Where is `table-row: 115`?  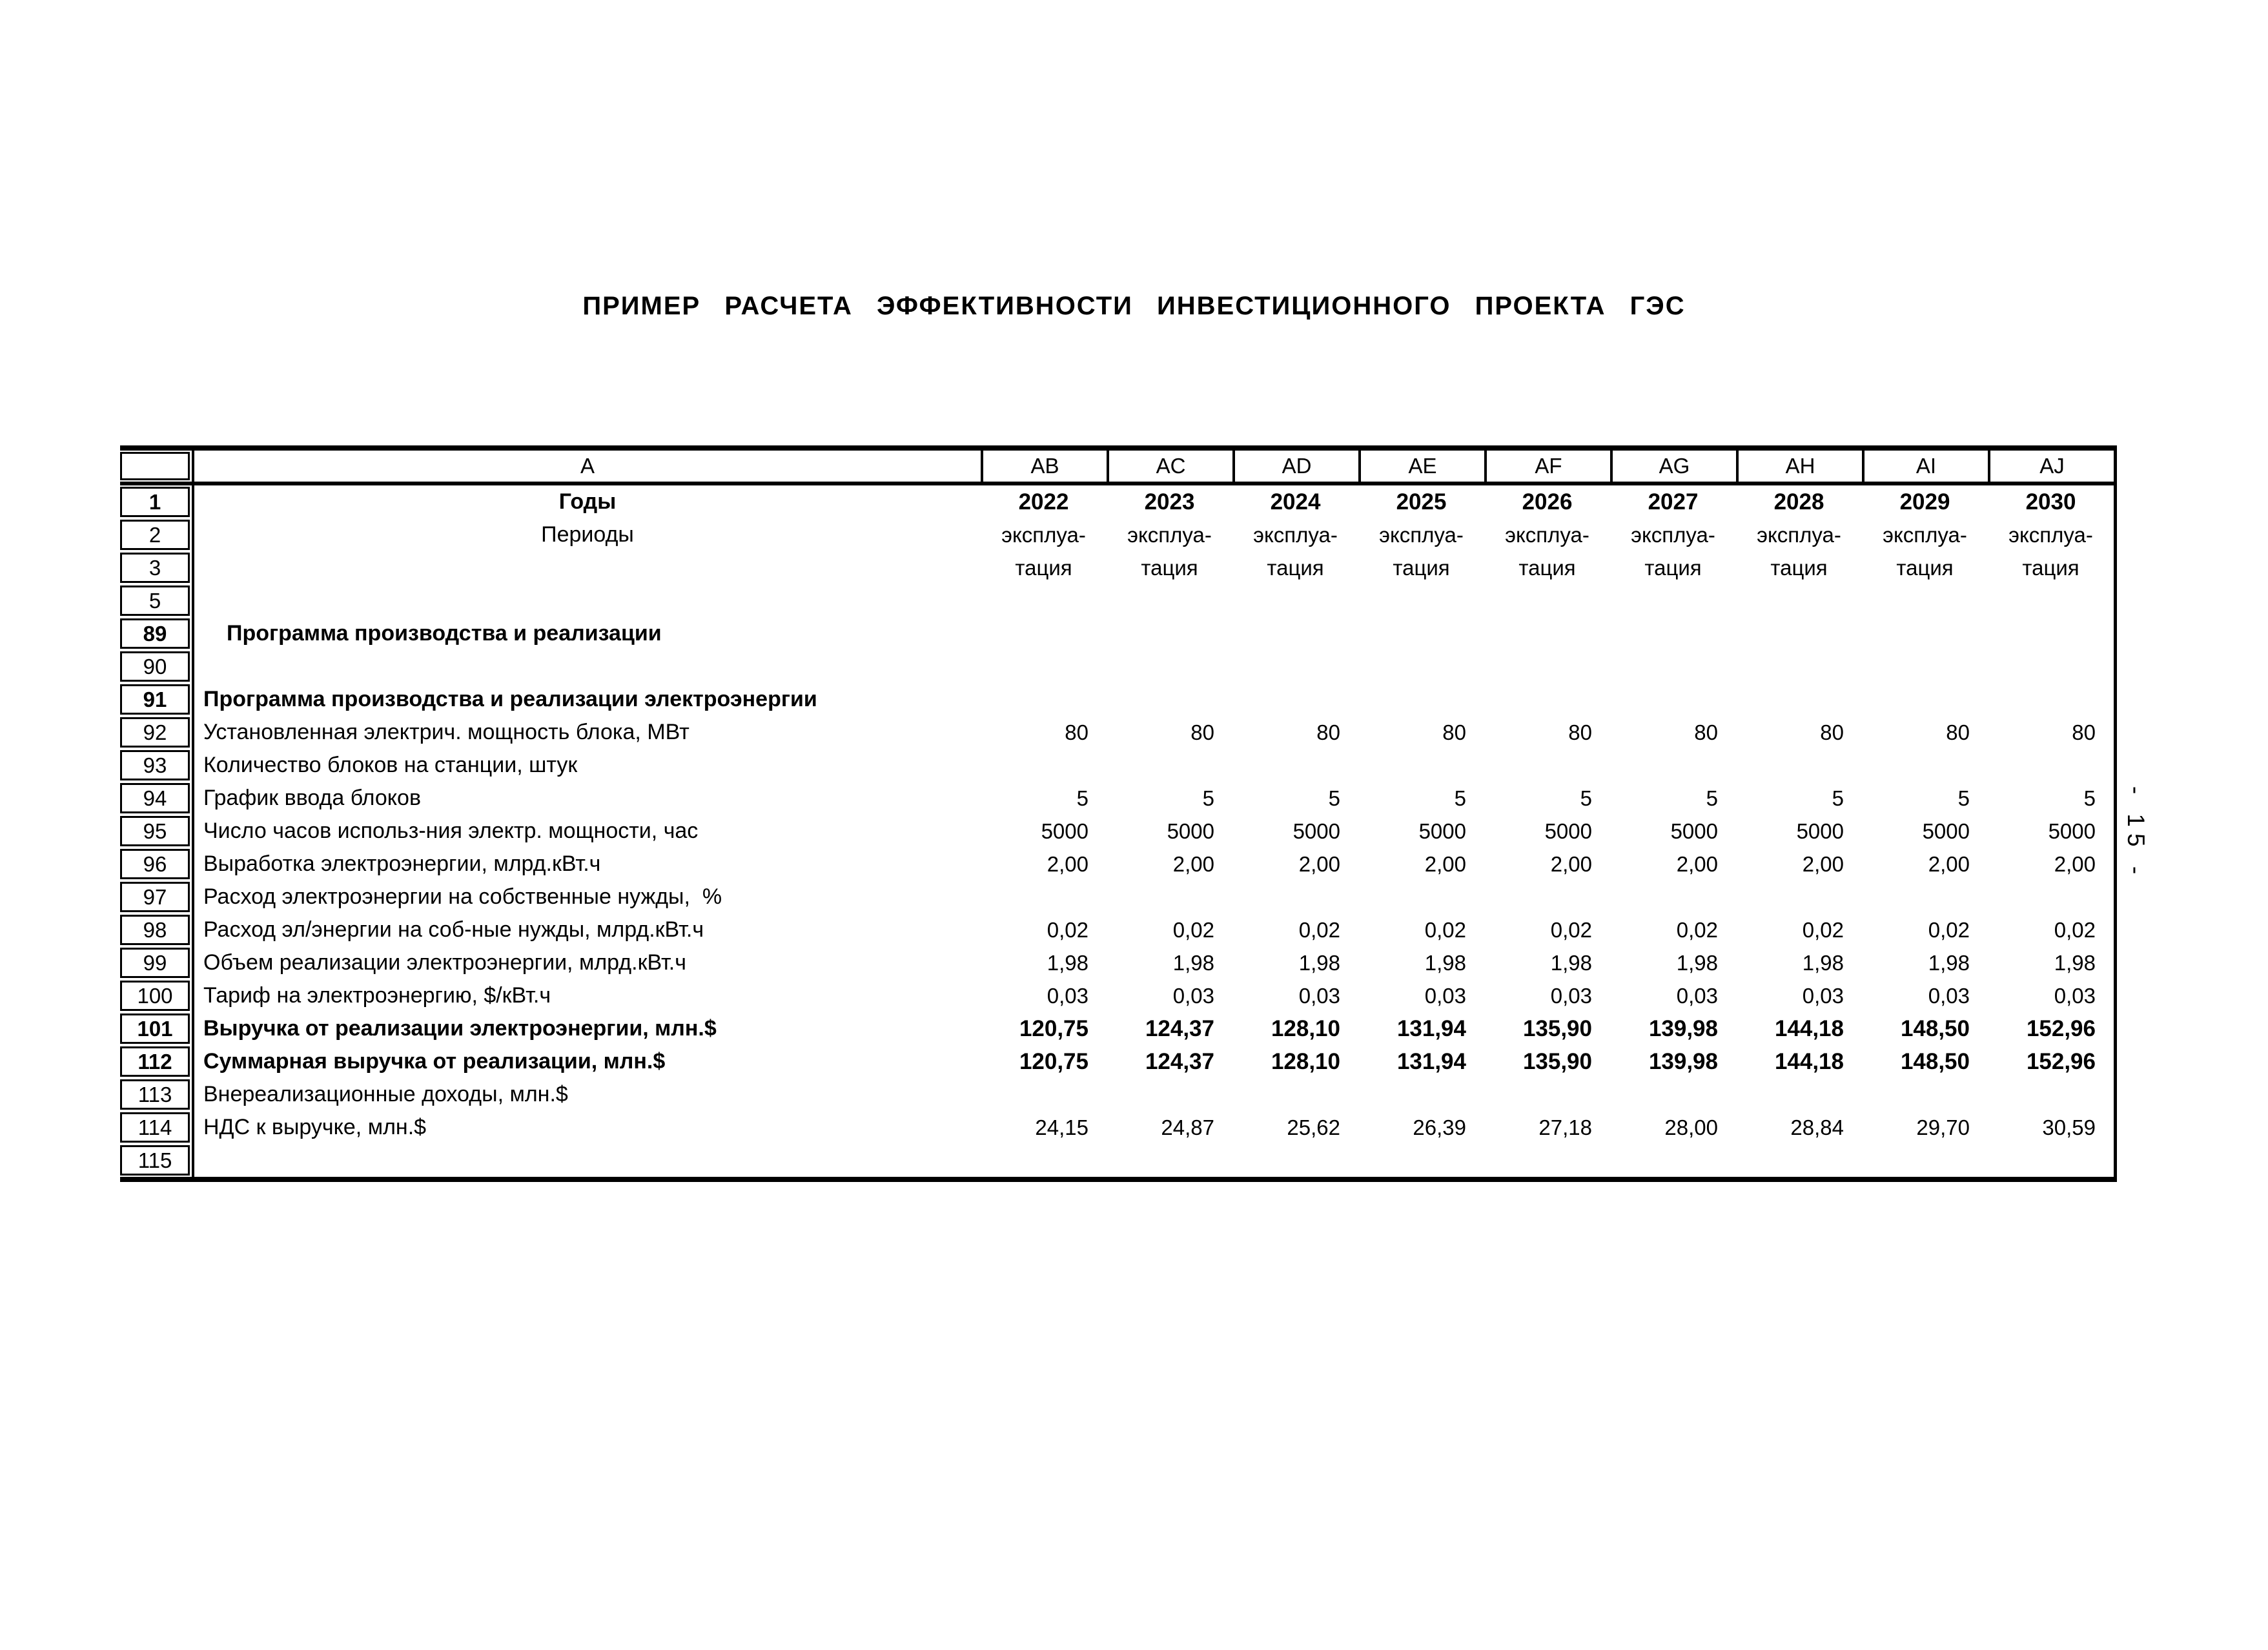
table-row: 115 is located at coordinates (1117, 1160).